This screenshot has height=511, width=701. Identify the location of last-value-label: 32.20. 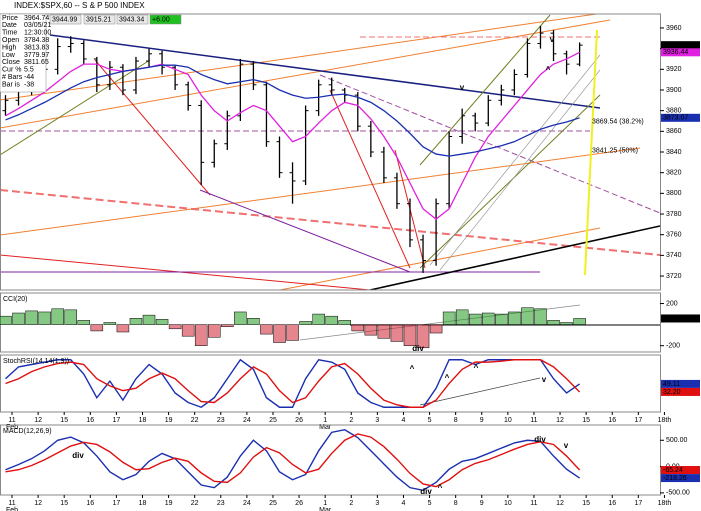
(672, 392).